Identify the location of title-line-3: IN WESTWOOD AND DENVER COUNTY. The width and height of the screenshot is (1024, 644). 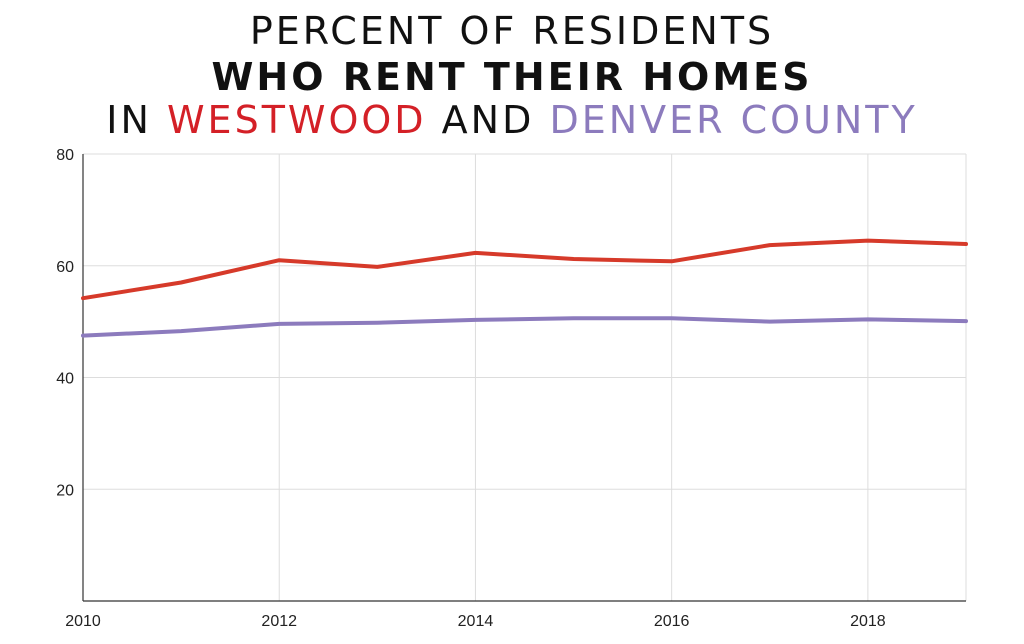
(512, 120).